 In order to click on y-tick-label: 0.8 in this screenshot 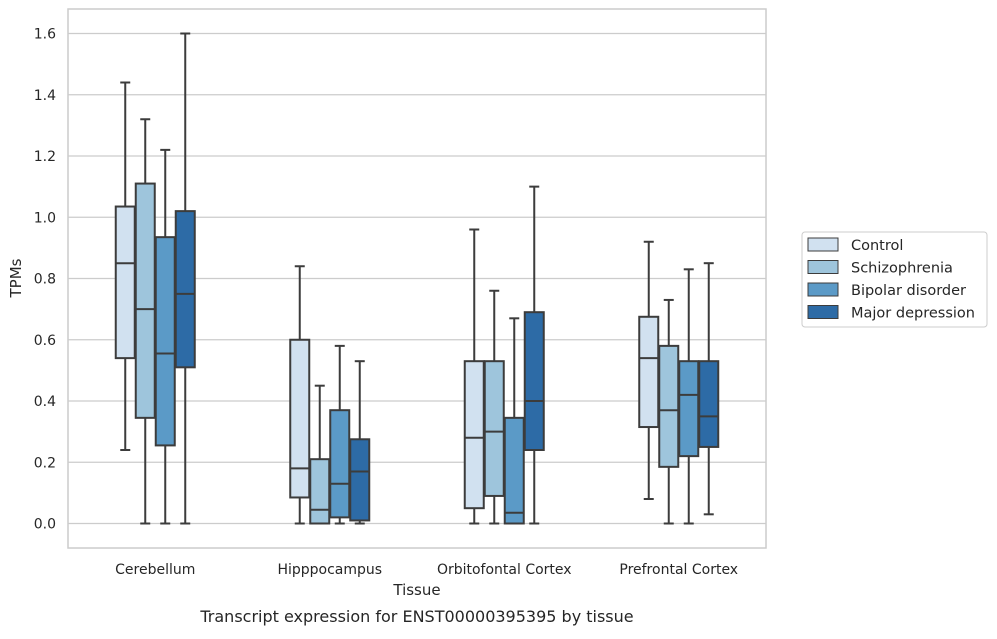, I will do `click(45, 280)`.